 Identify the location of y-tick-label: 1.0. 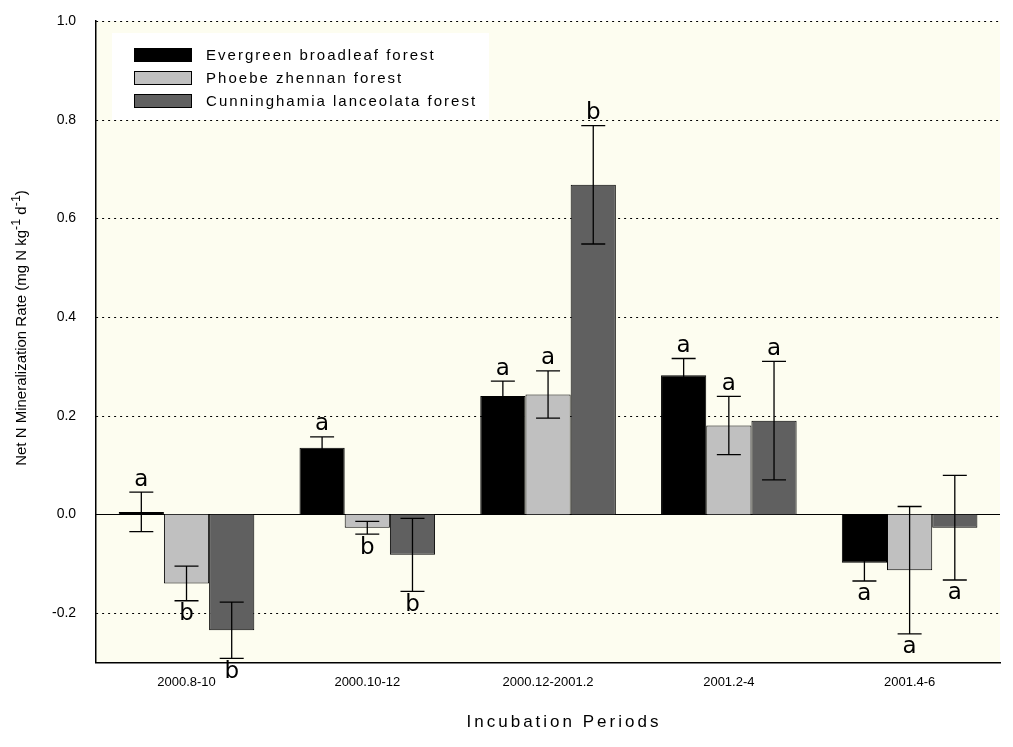
(66, 19).